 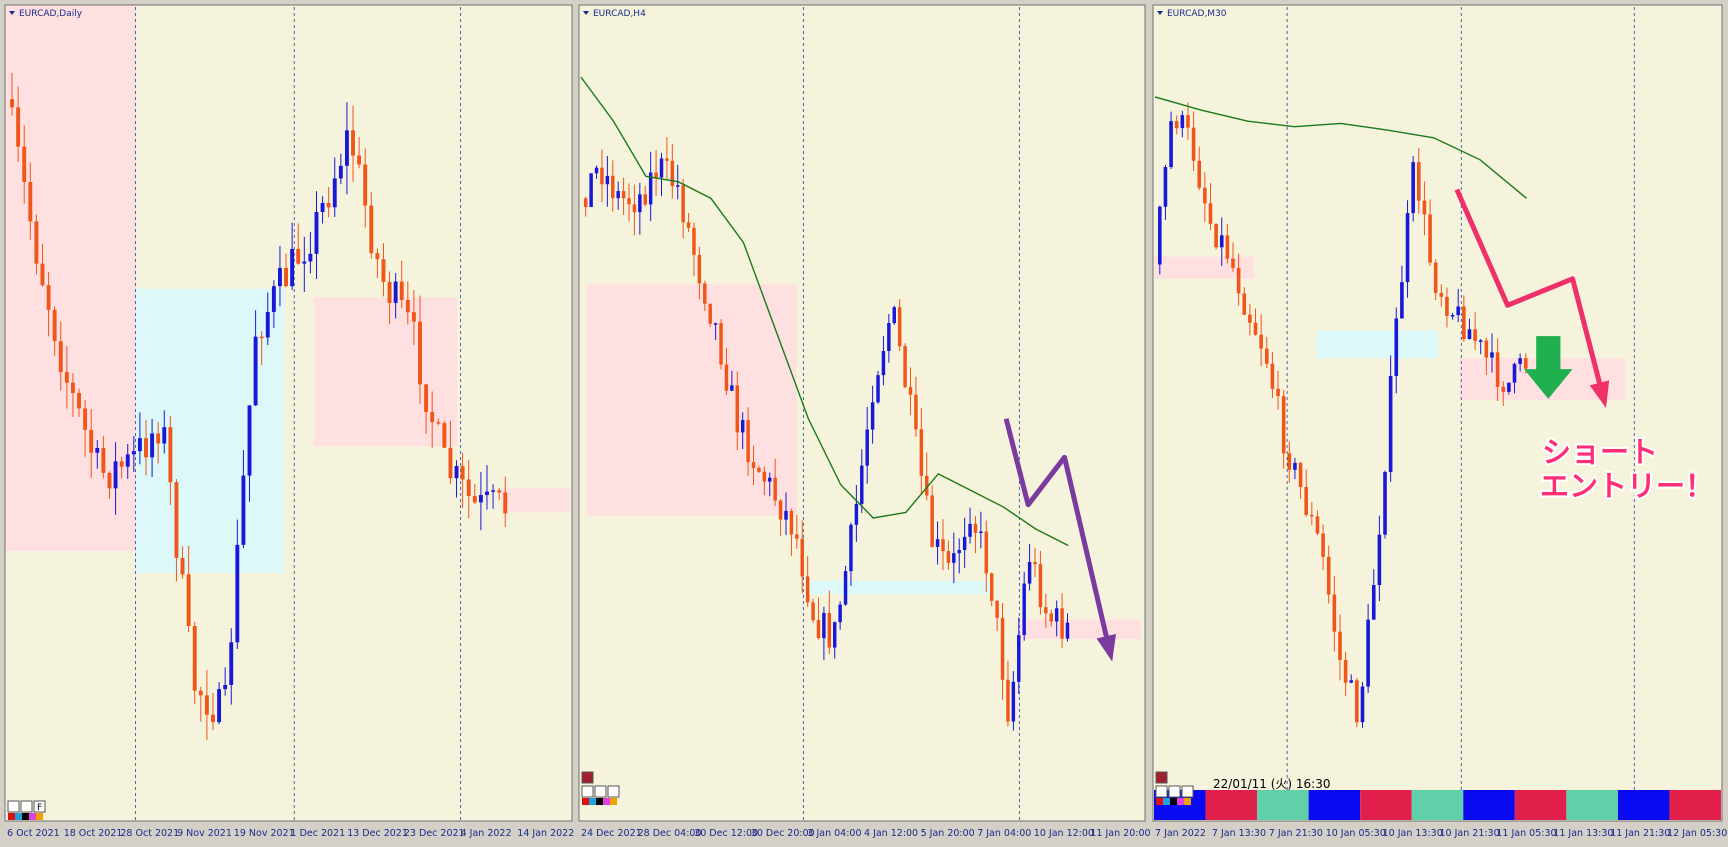 What do you see at coordinates (93, 833) in the screenshot?
I see `x-axis-label: 18 Oct 2021` at bounding box center [93, 833].